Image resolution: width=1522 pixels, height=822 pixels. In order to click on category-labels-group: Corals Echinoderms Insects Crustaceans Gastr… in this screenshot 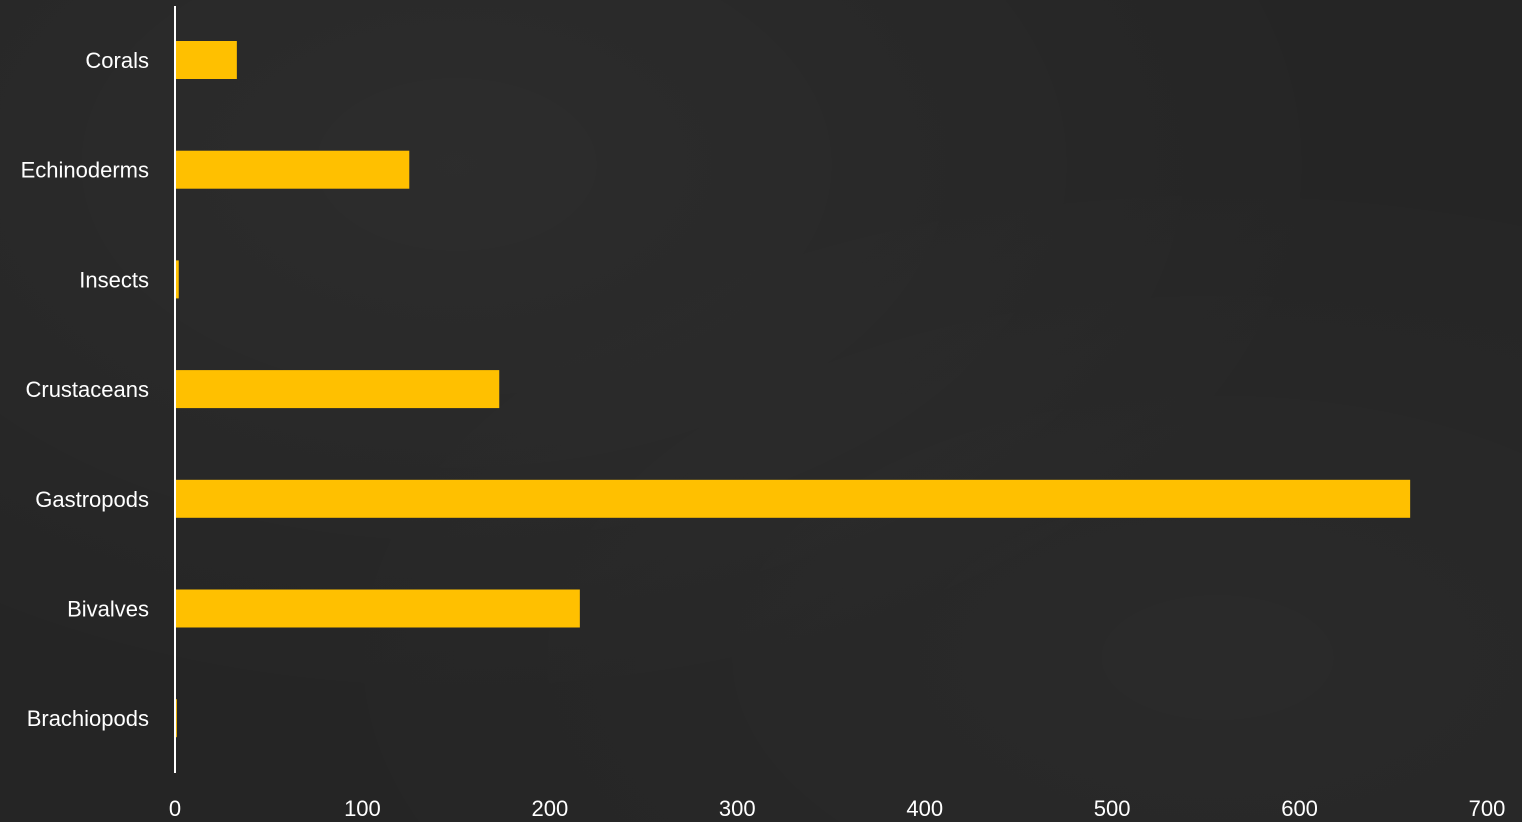, I will do `click(85, 389)`.